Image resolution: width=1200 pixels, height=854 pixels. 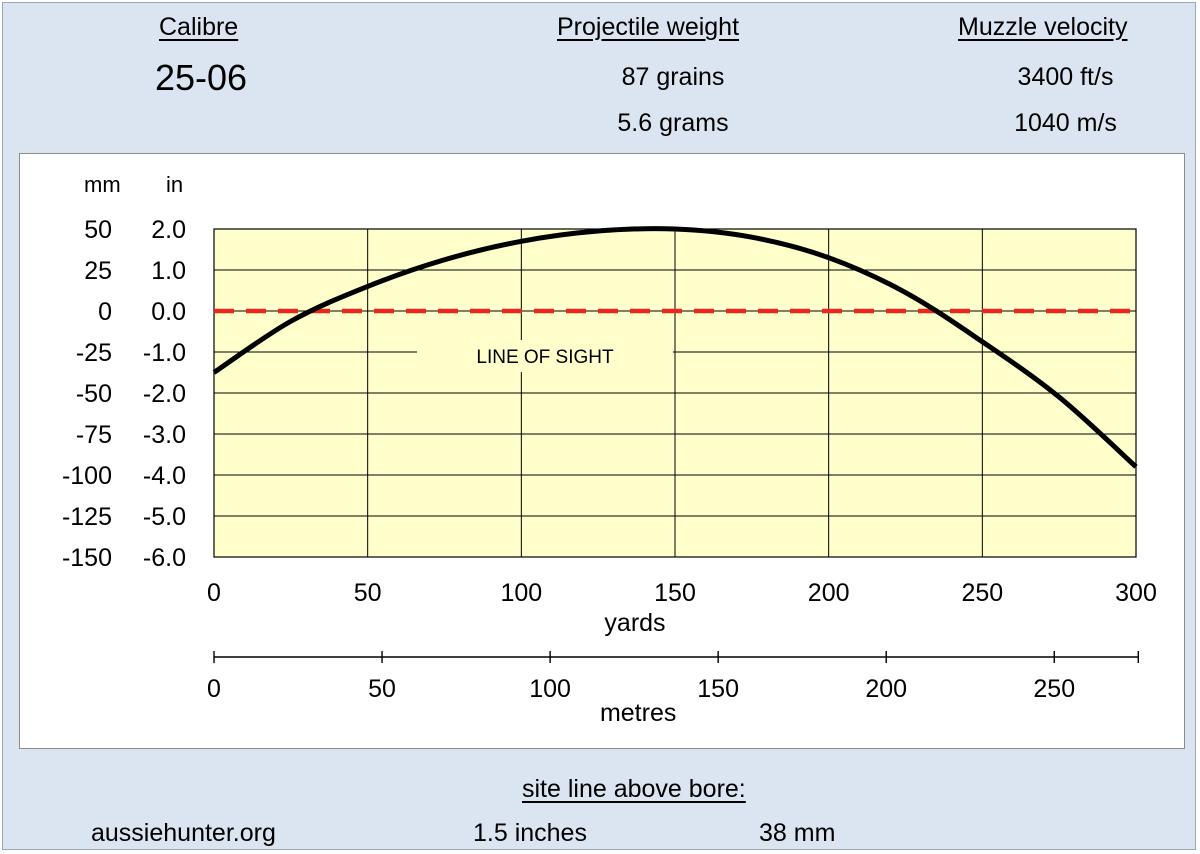 I want to click on y-tick-label-in: -4.0, so click(x=164, y=476).